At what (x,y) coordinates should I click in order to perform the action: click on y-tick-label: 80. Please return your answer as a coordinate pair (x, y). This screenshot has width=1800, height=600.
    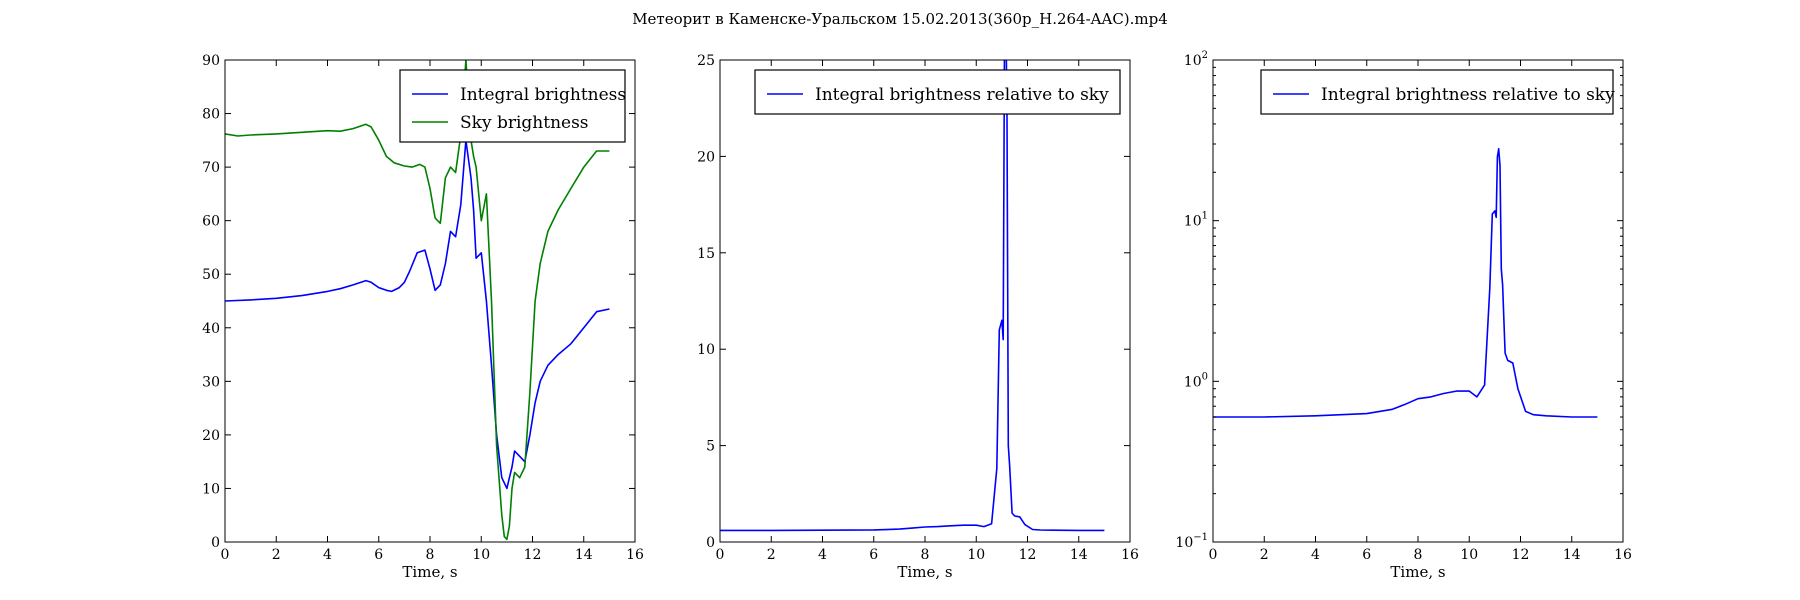
    Looking at the image, I should click on (211, 115).